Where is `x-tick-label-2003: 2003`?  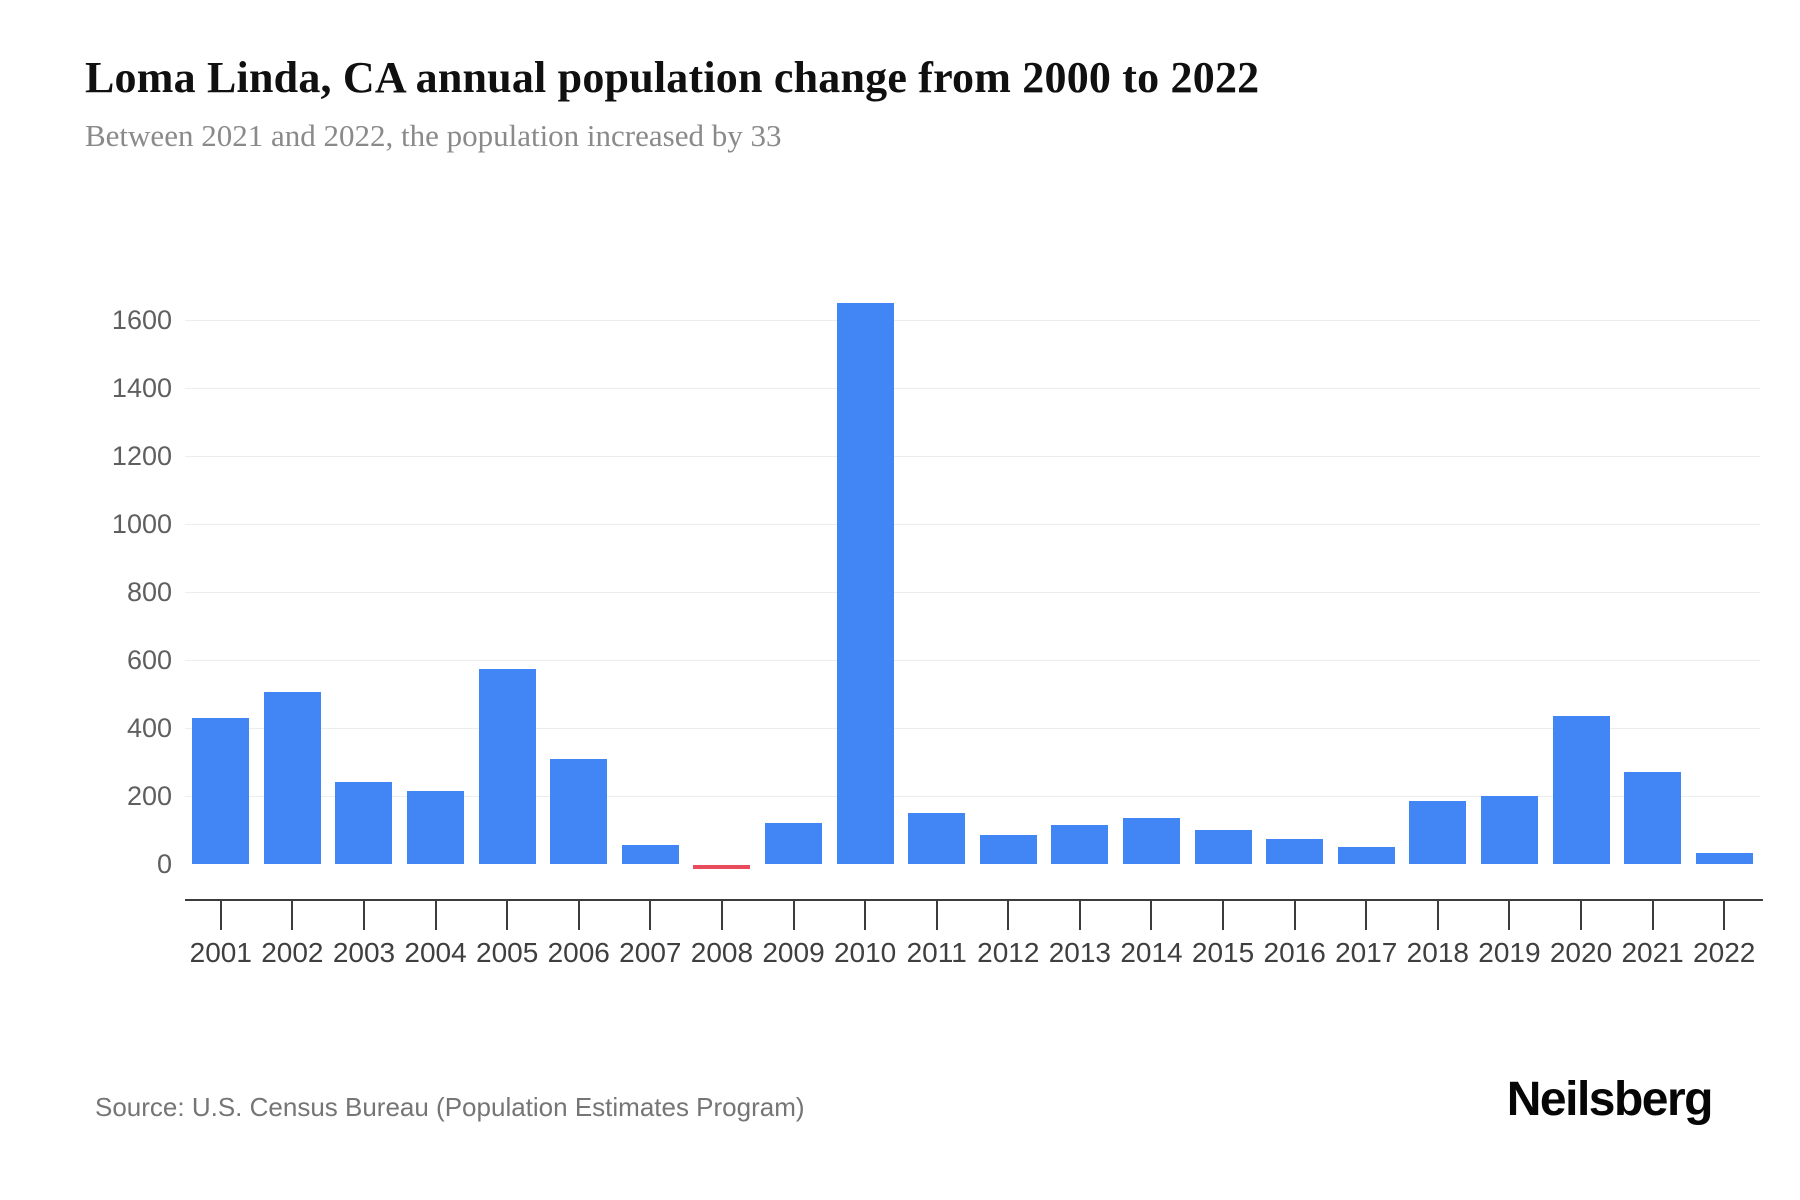
x-tick-label-2003: 2003 is located at coordinates (364, 952).